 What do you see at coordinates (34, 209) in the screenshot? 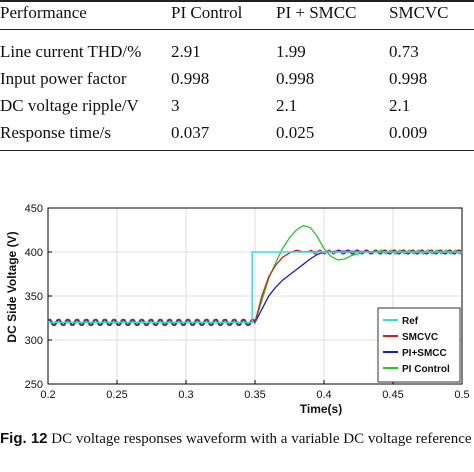
I see `y-tick-label: 450` at bounding box center [34, 209].